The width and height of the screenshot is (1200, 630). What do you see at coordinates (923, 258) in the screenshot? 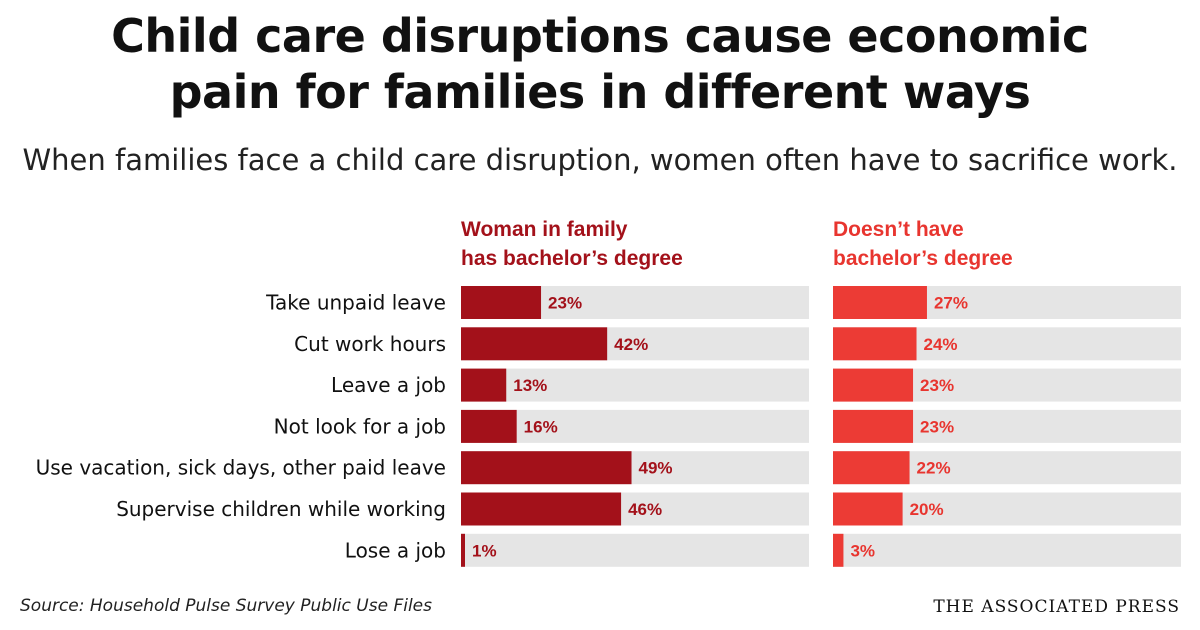
I see `legend-label: bachelor’s degree` at bounding box center [923, 258].